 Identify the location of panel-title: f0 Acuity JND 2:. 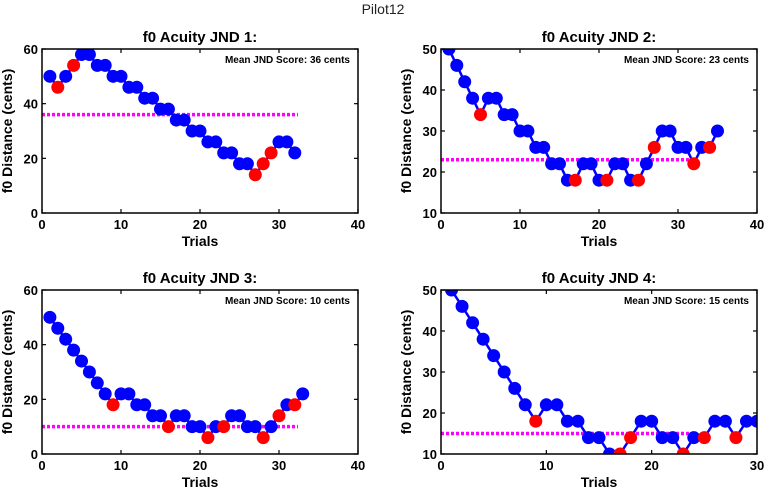
(599, 37).